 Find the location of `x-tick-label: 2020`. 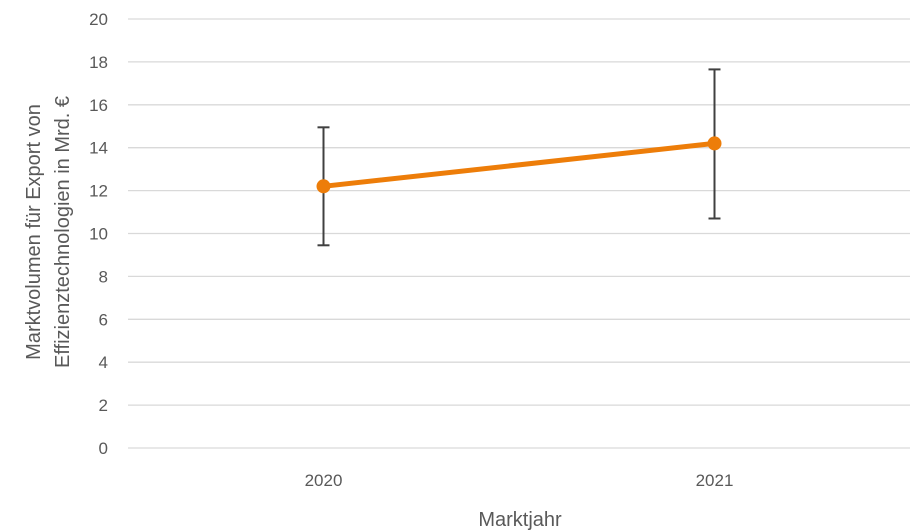

x-tick-label: 2020 is located at coordinates (324, 480).